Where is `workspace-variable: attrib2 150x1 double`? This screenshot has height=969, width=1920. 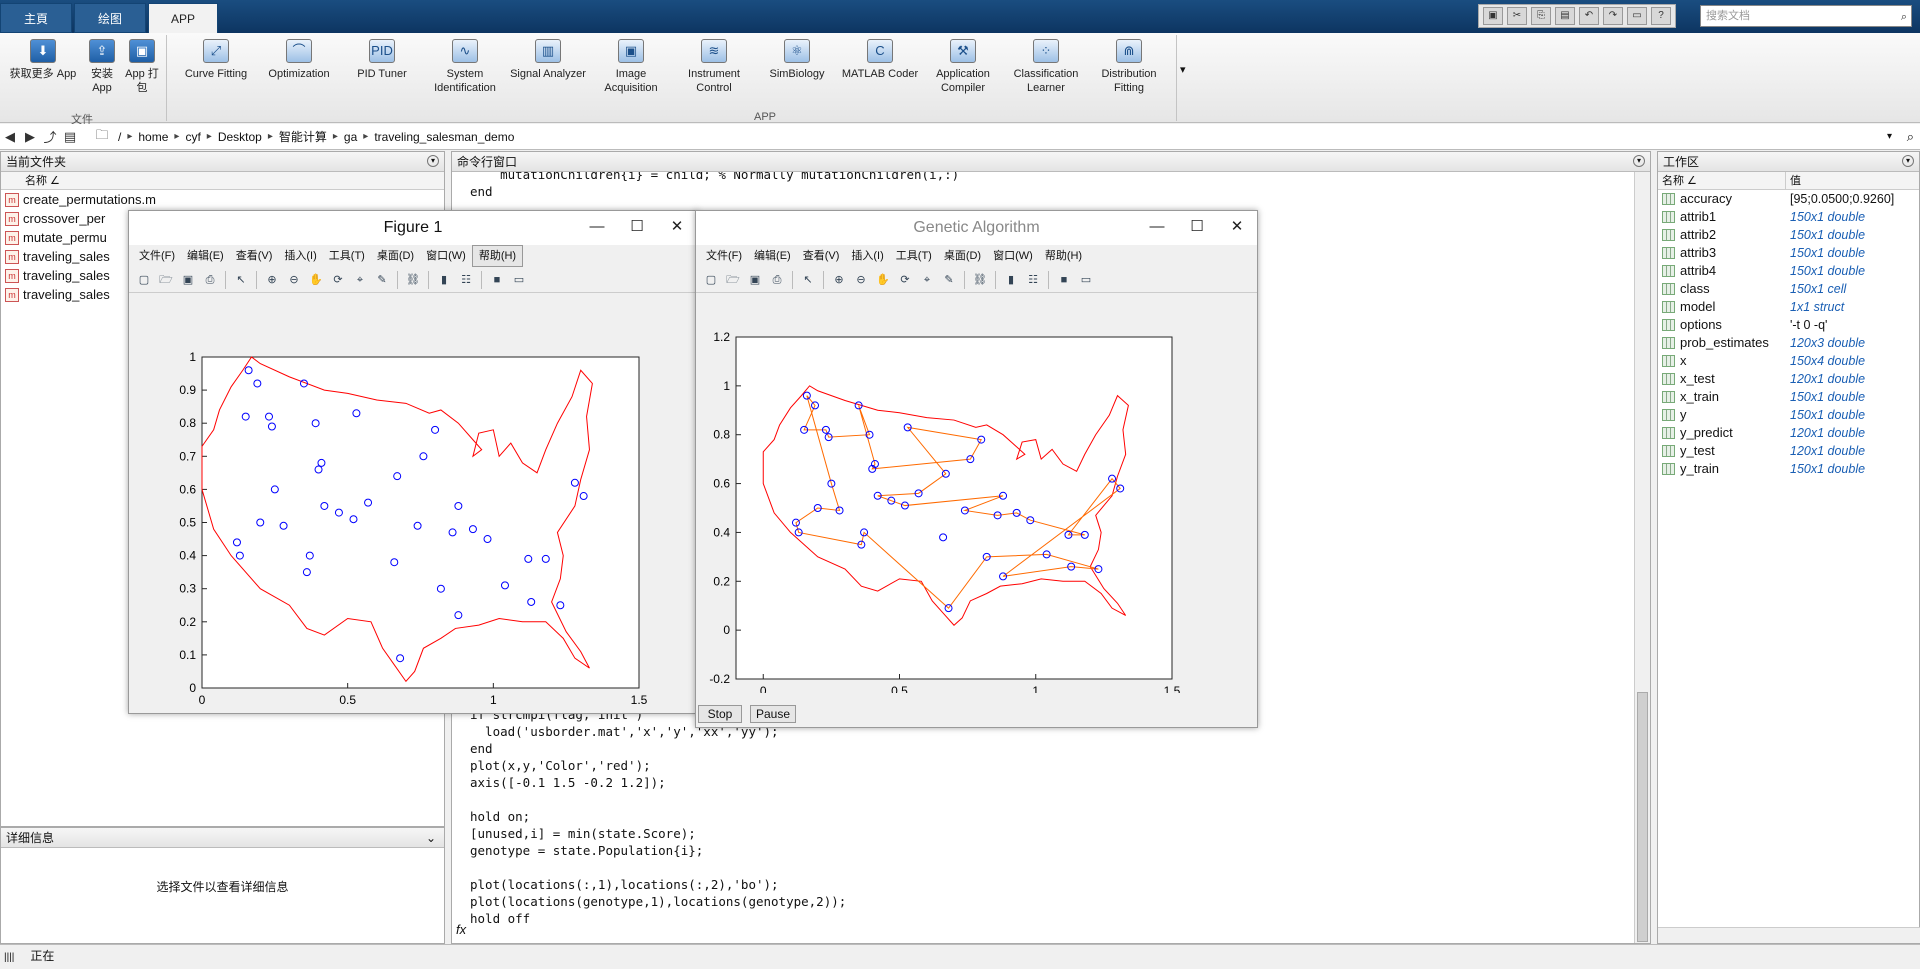 workspace-variable: attrib2 150x1 double is located at coordinates (1788, 235).